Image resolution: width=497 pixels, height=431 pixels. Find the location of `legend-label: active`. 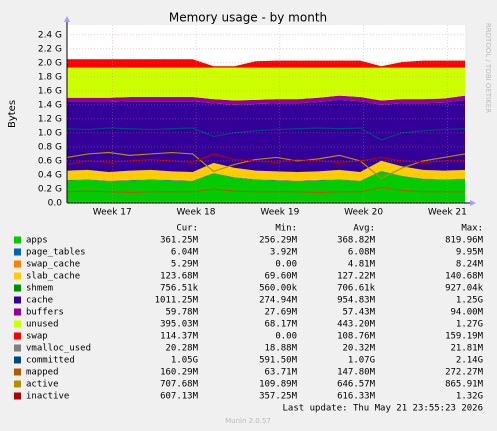

legend-label: active is located at coordinates (42, 385).